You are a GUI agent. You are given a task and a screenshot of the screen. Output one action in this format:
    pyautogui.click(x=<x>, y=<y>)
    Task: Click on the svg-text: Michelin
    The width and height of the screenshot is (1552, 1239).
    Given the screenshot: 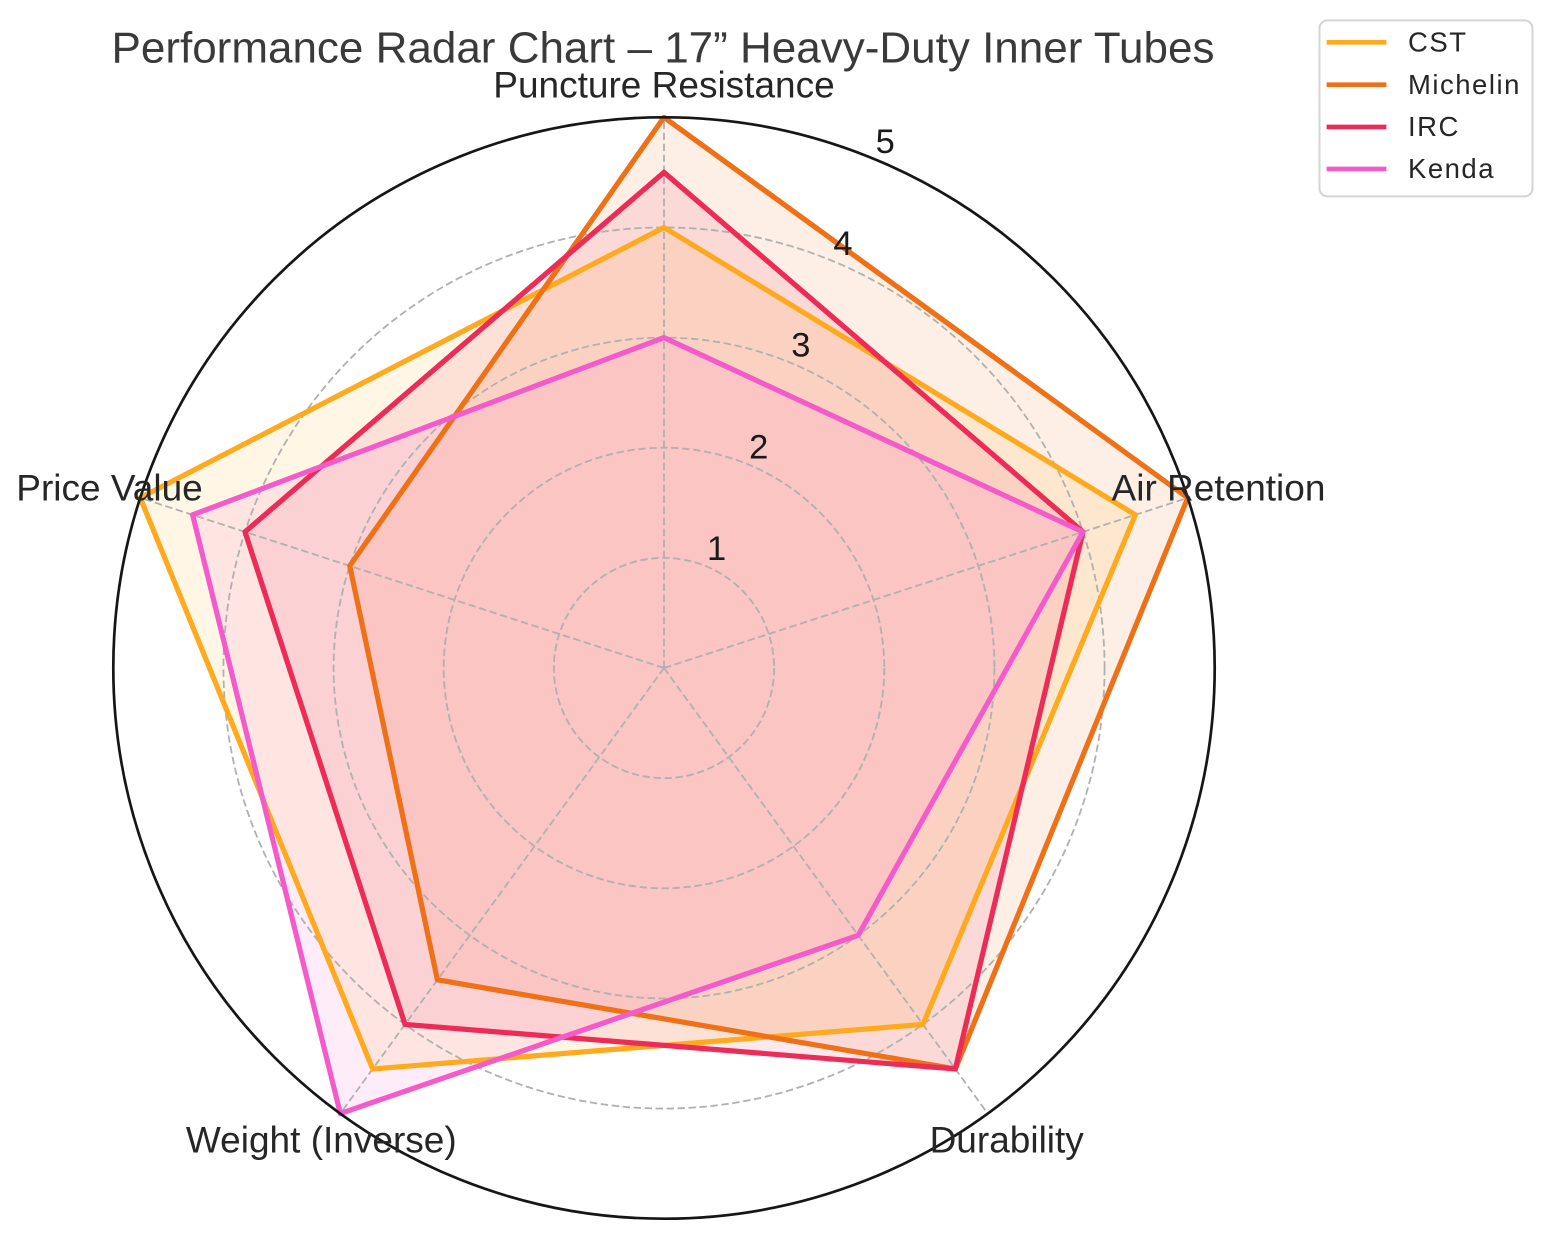 What is the action you would take?
    pyautogui.click(x=1464, y=84)
    